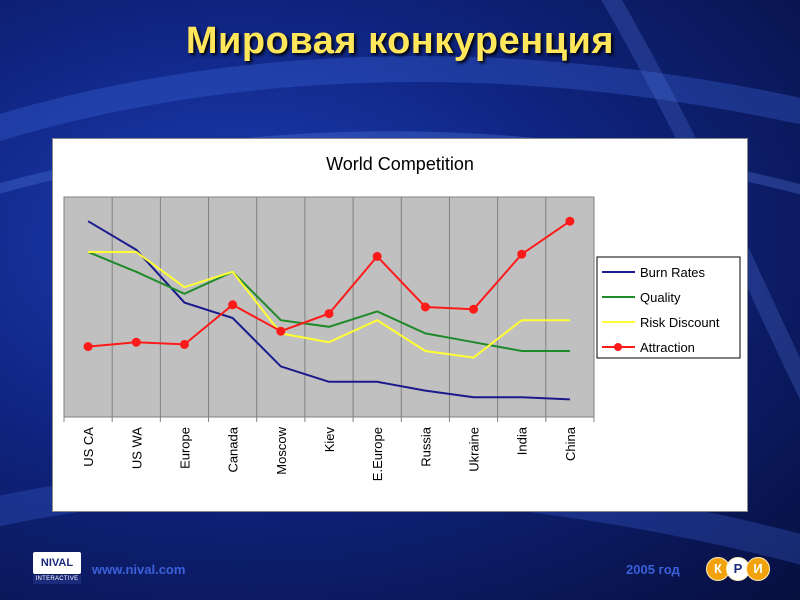  What do you see at coordinates (329, 440) in the screenshot?
I see `x-tick-label: Kiev` at bounding box center [329, 440].